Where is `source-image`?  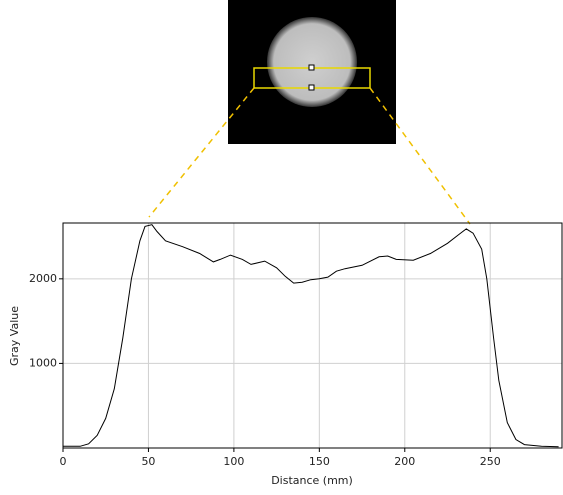
source-image is located at coordinates (312, 72).